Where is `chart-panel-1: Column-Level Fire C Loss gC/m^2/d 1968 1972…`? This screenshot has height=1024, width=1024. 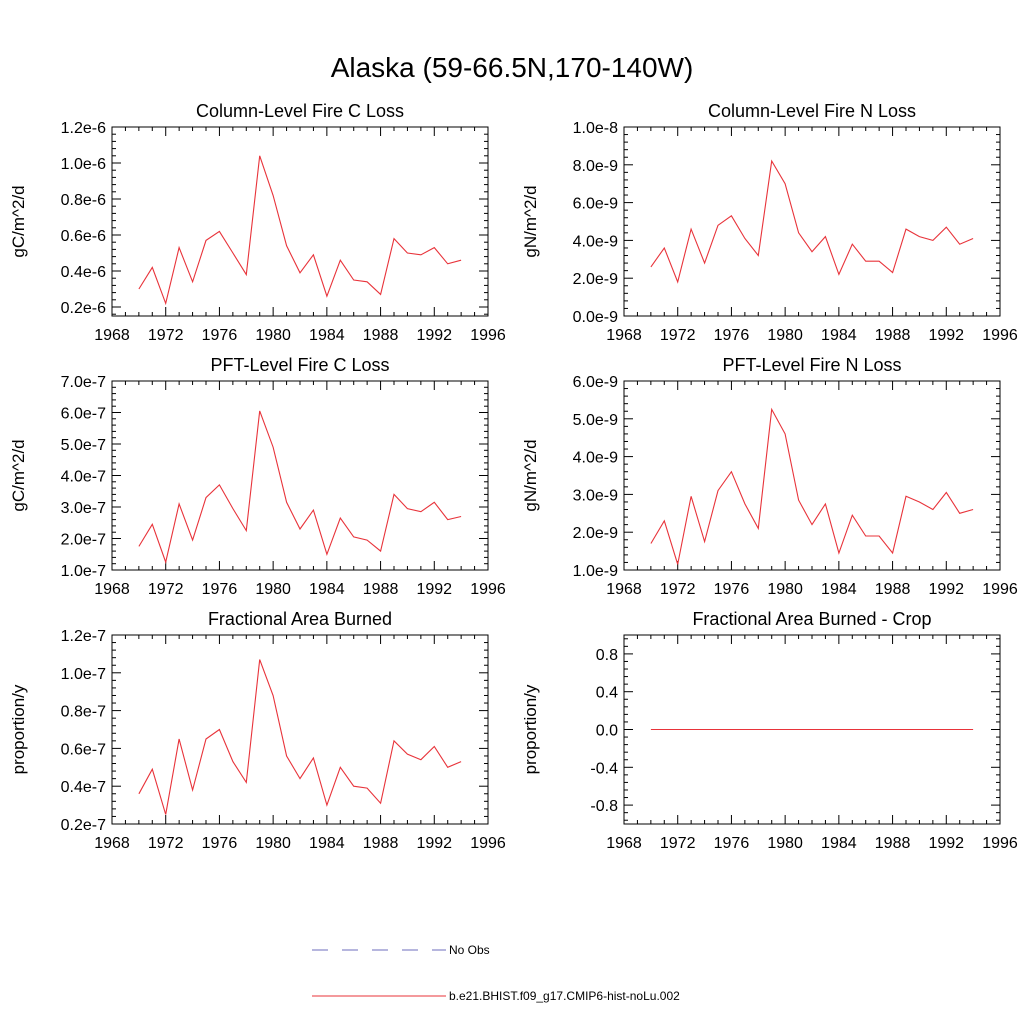
chart-panel-1: Column-Level Fire C Loss gC/m^2/d 1968 1972… is located at coordinates (257, 222).